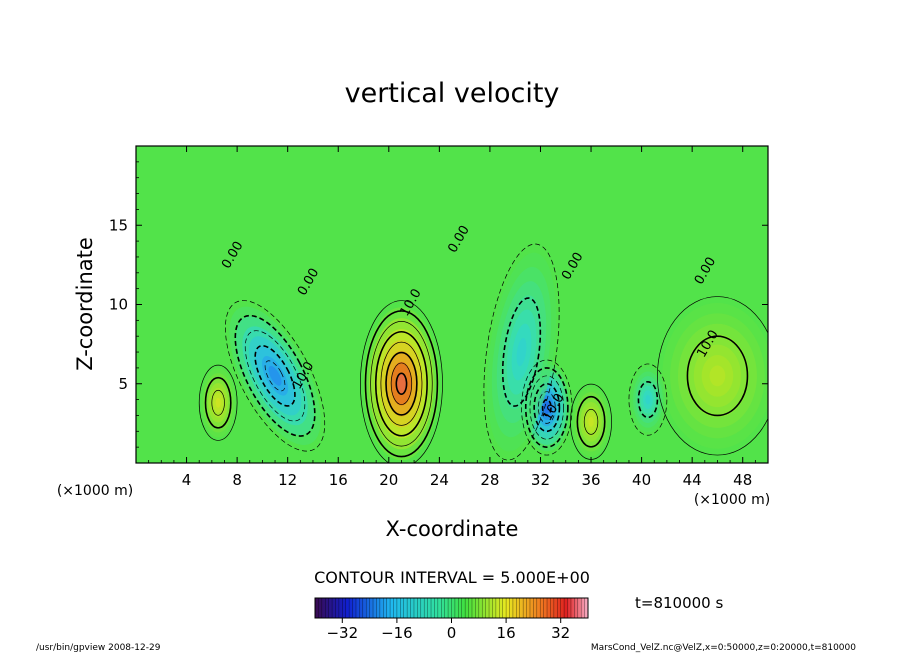  Describe the element at coordinates (187, 480) in the screenshot. I see `x-tick-label: 4` at that location.